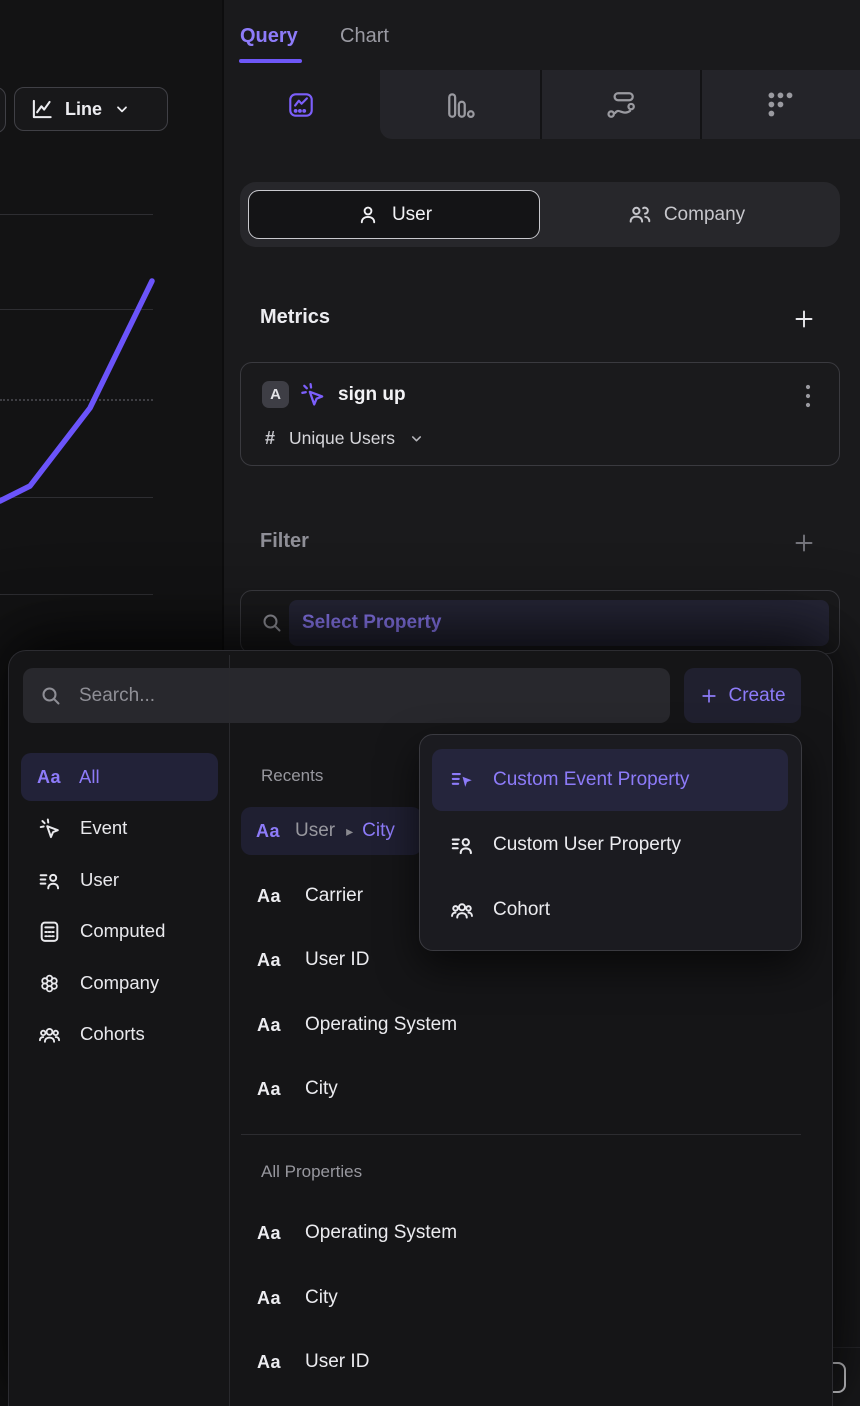  Describe the element at coordinates (804, 543) in the screenshot. I see `add-filter-button` at that location.